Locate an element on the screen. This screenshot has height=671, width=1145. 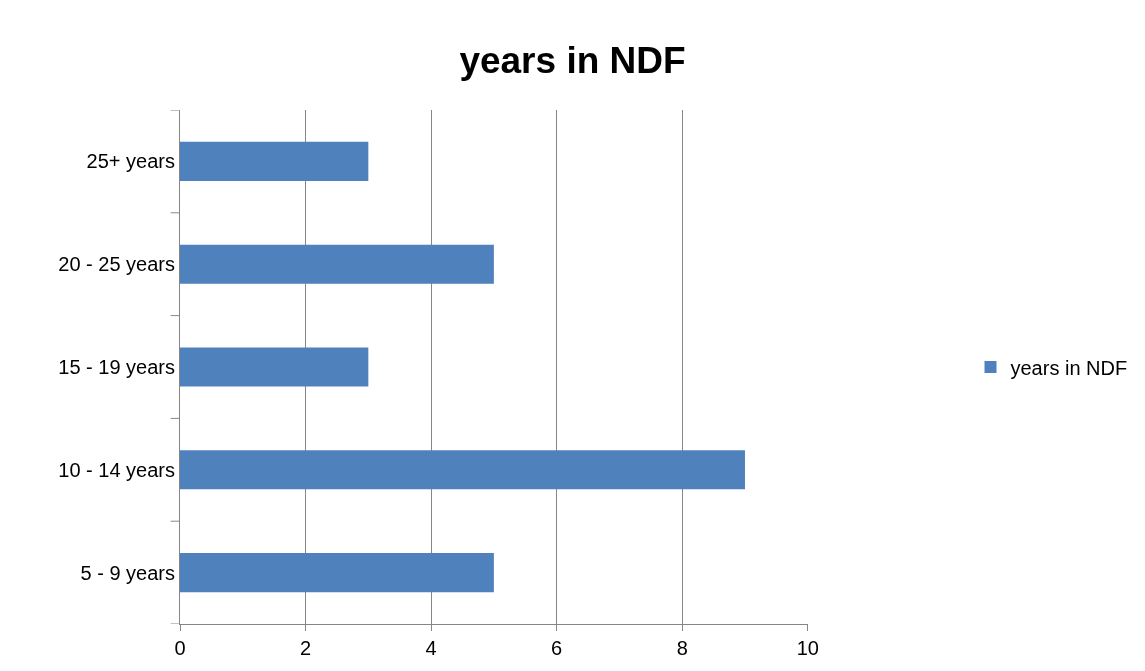
y-tick-label: 25+ years is located at coordinates (130, 161).